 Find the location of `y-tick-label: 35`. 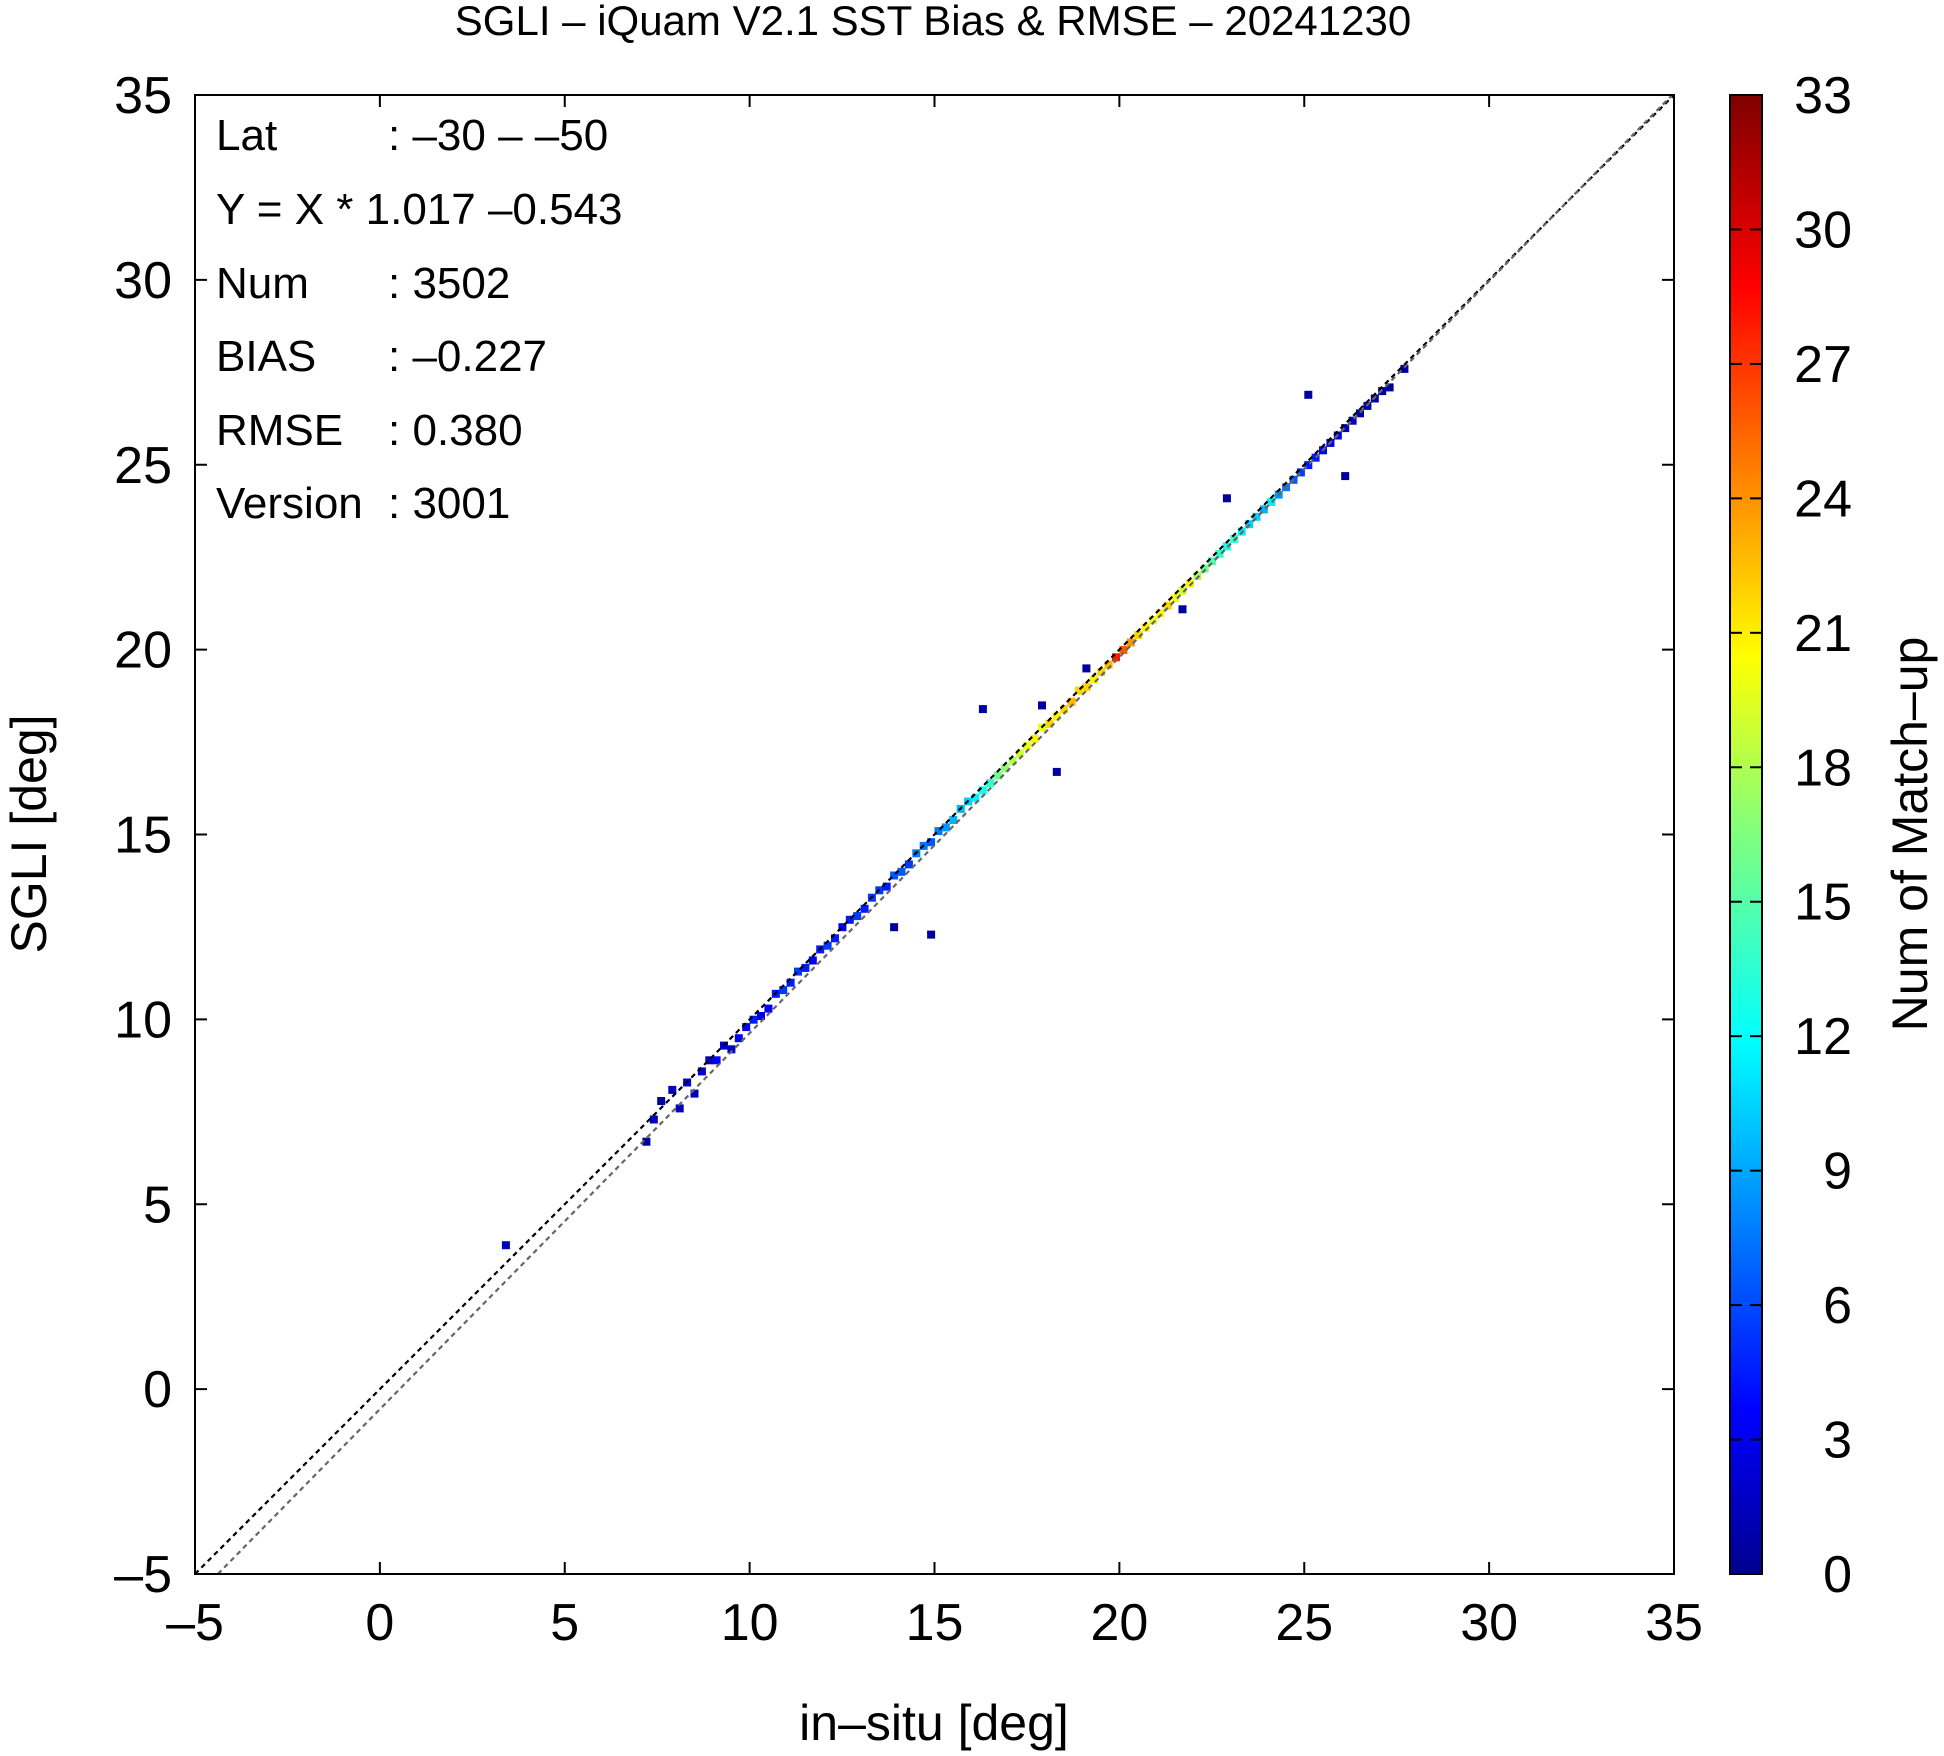

y-tick-label: 35 is located at coordinates (143, 96).